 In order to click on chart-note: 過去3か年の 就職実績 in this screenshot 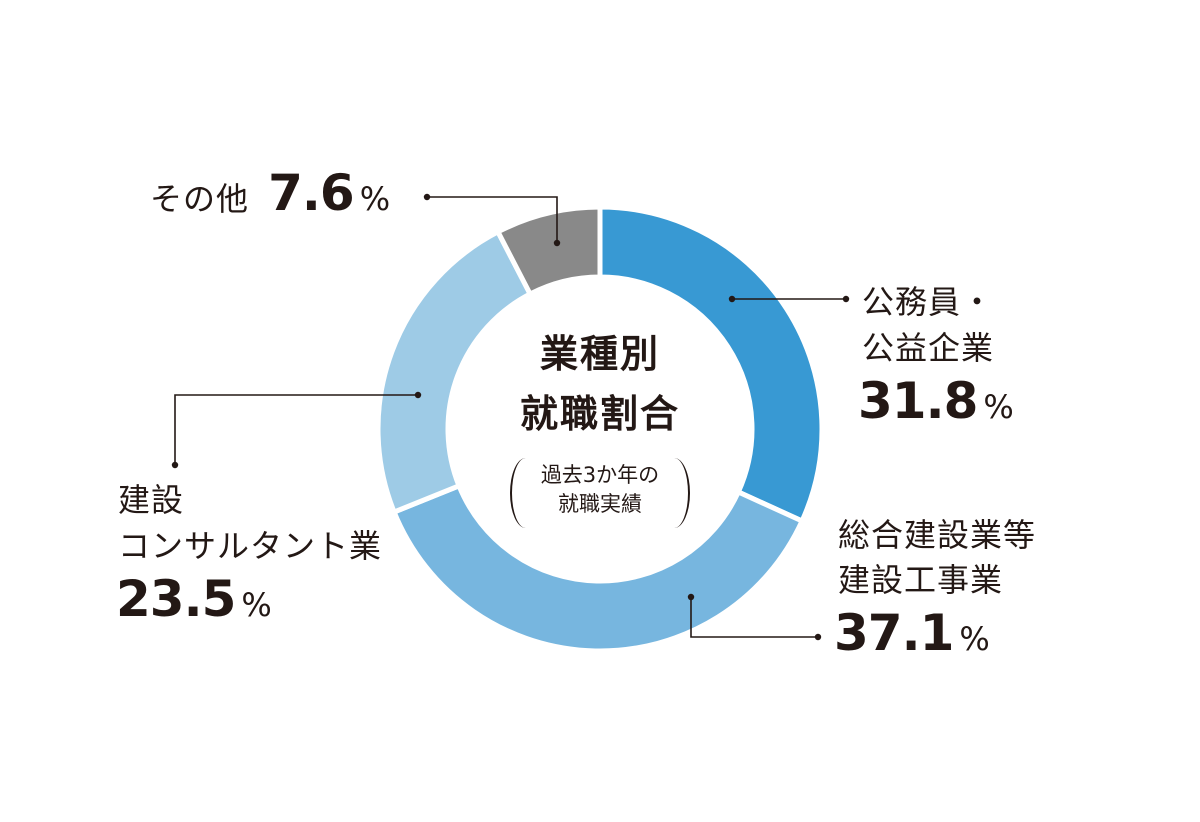, I will do `click(600, 493)`.